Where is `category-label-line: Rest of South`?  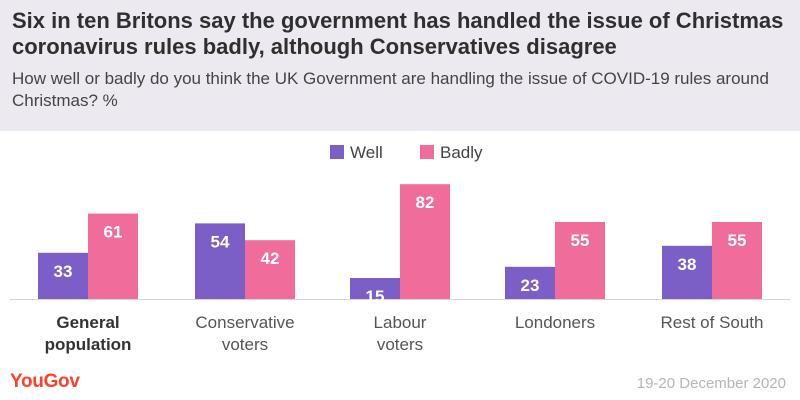 category-label-line: Rest of South is located at coordinates (711, 322).